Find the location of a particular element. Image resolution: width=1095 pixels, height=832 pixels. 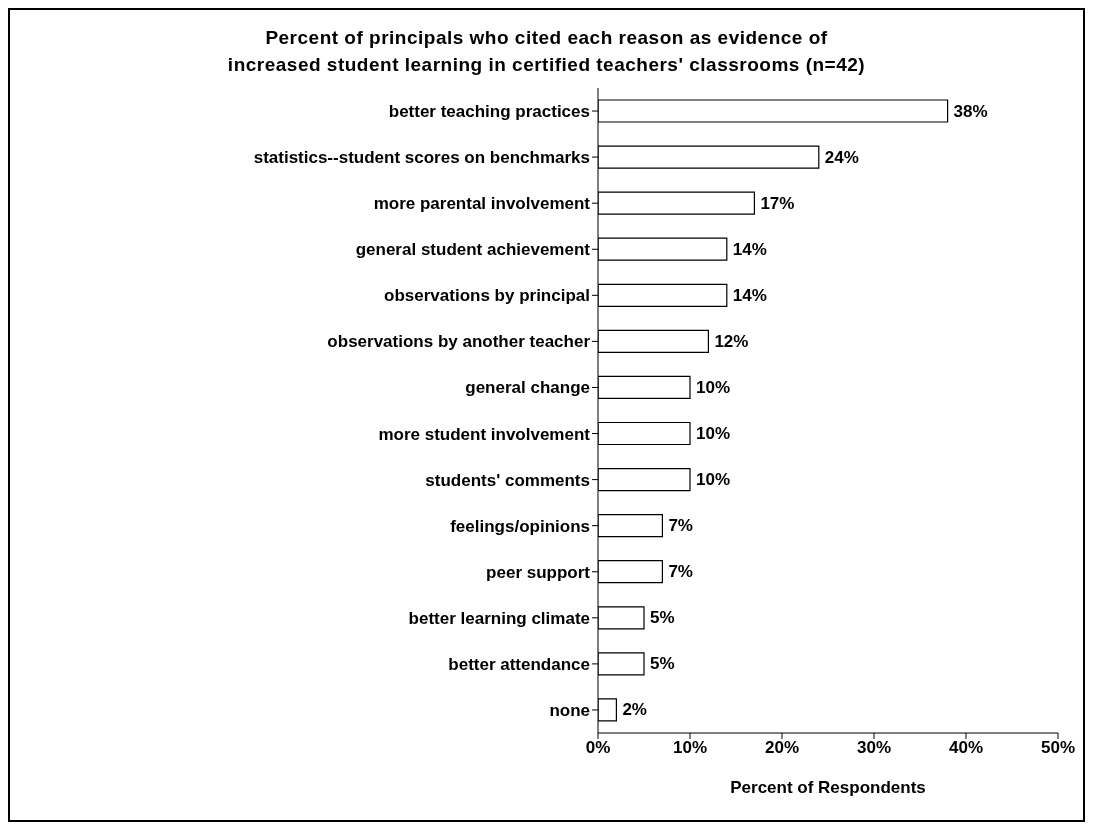

y-tick-label: peer support is located at coordinates (538, 572).